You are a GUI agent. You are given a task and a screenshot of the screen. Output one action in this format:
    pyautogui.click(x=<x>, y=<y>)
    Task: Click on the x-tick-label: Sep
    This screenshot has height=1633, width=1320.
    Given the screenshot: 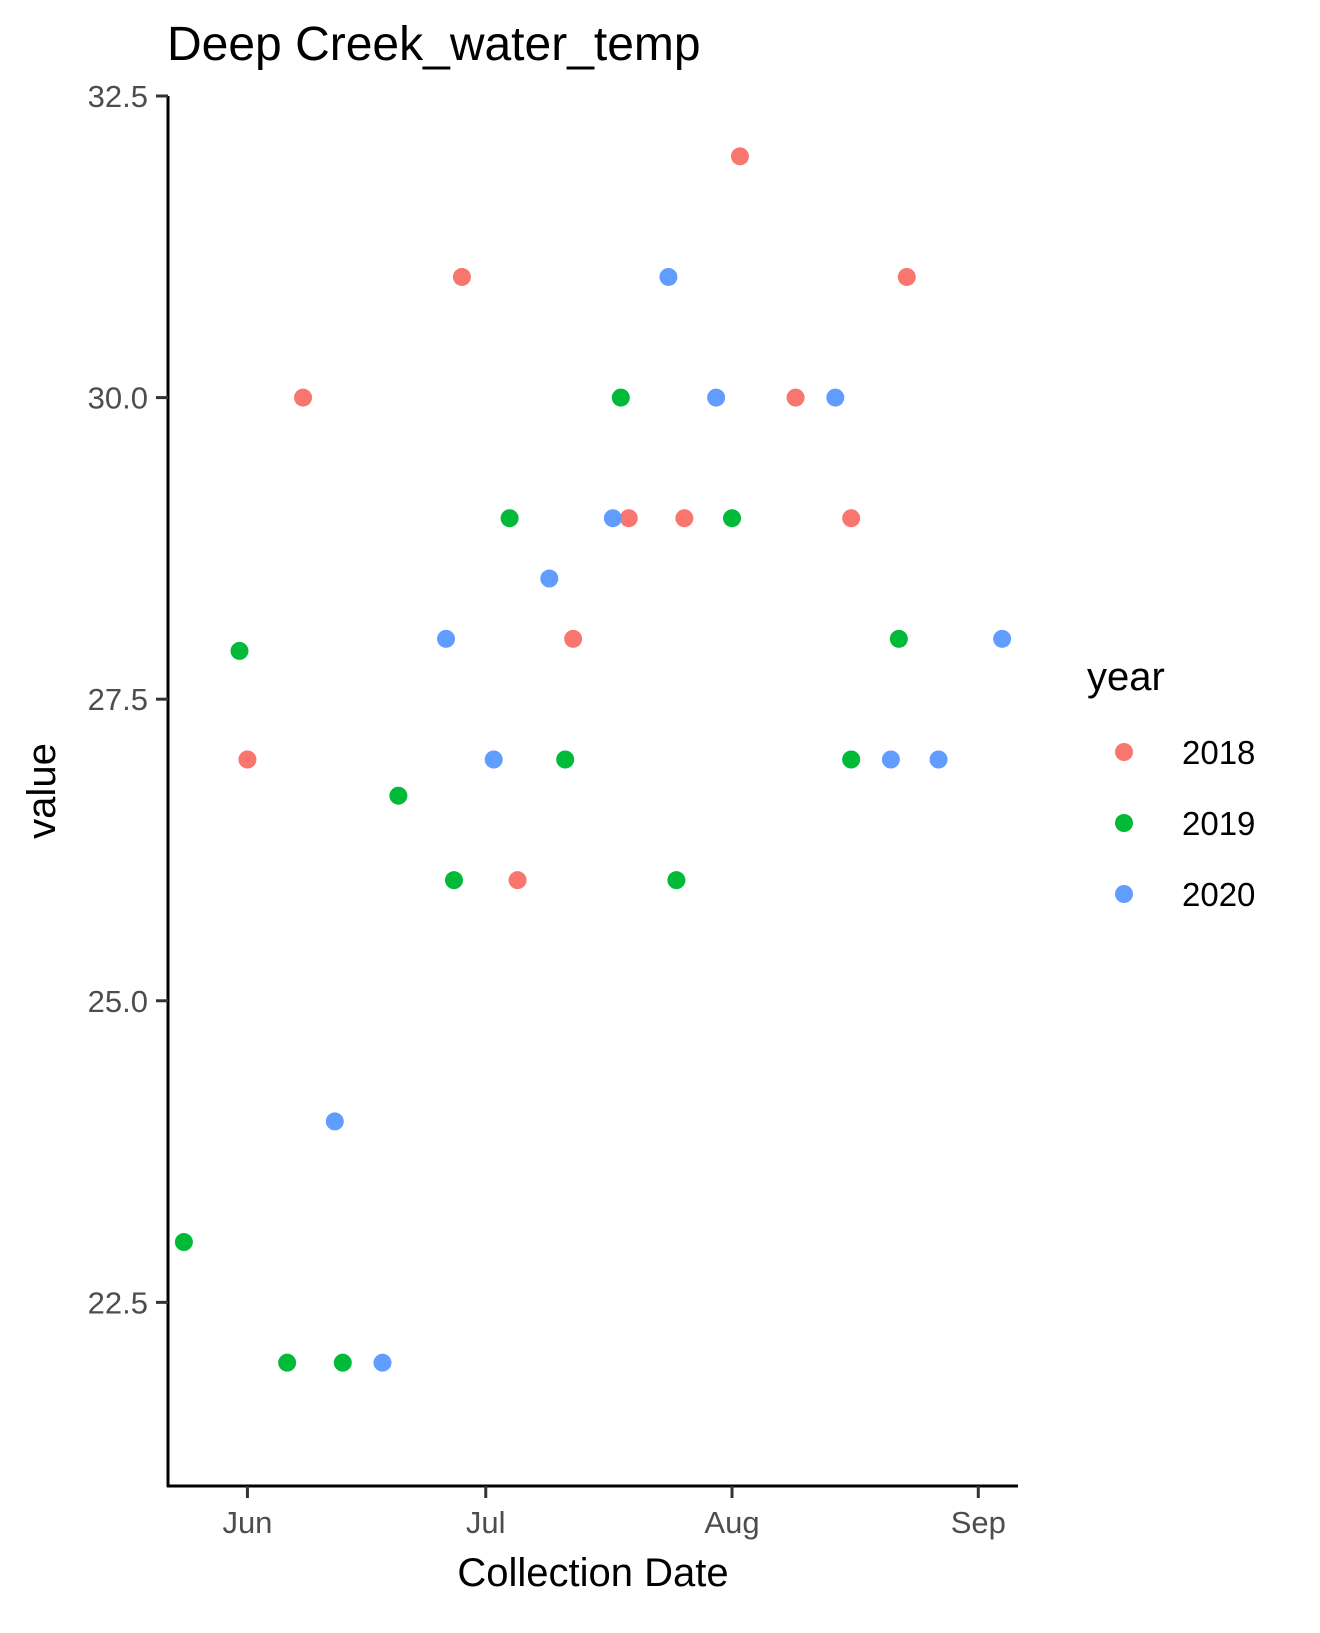 What is the action you would take?
    pyautogui.click(x=978, y=1522)
    